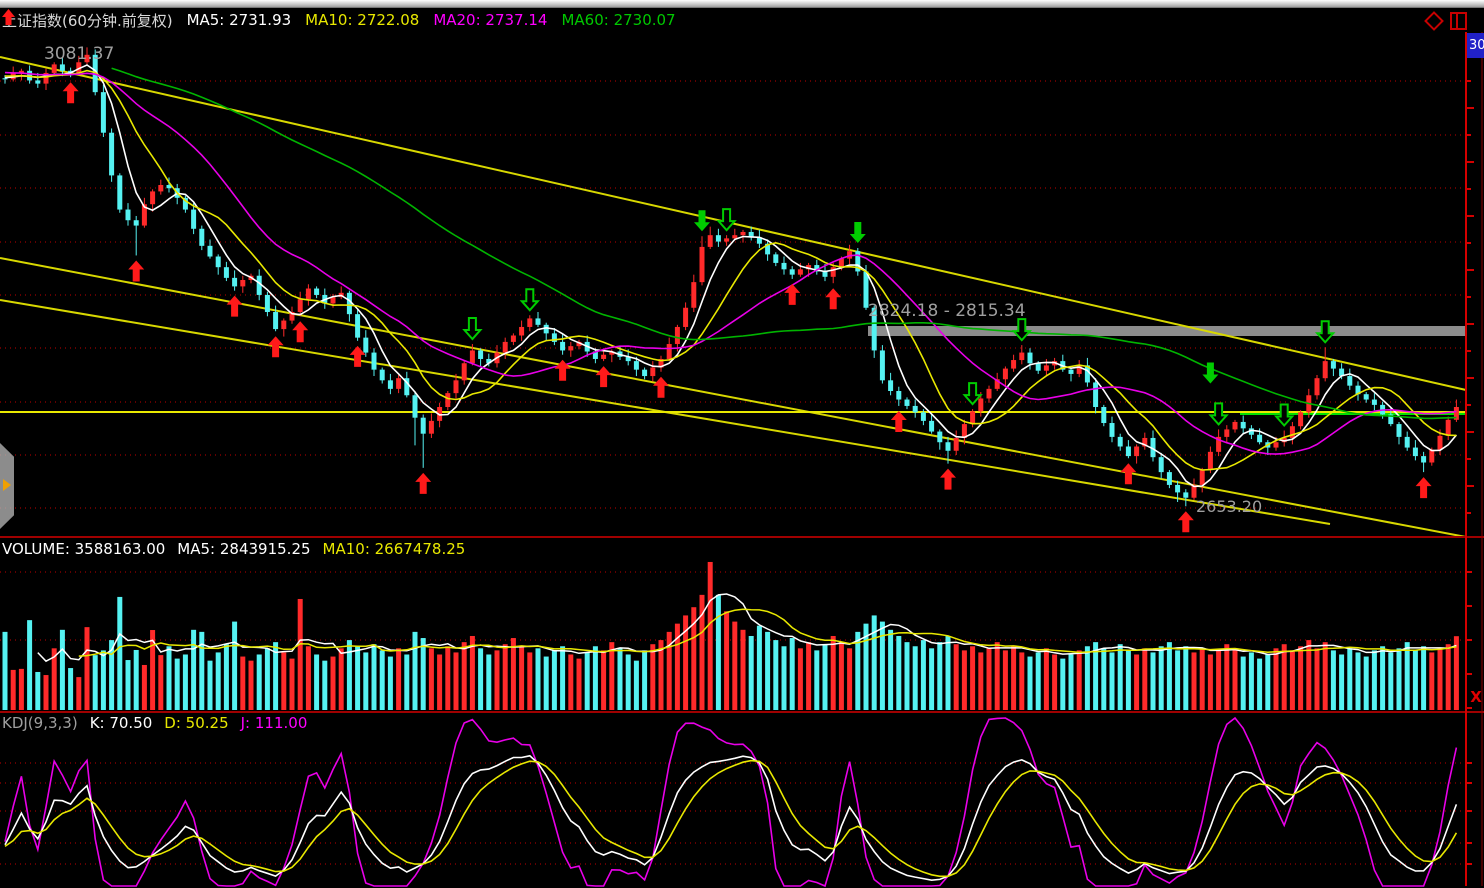 The height and width of the screenshot is (888, 1484). I want to click on buy-signal-arrow, so click(234, 306).